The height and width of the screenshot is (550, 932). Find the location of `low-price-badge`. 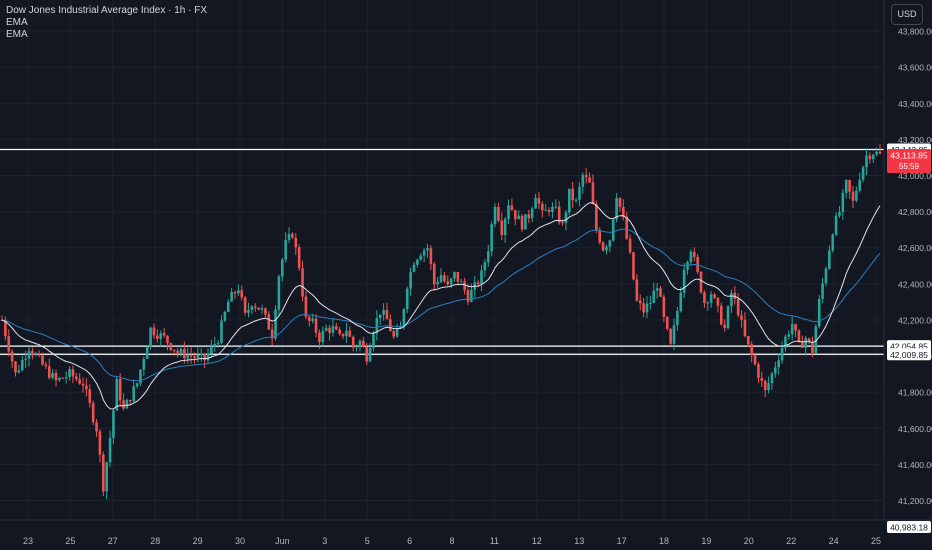

low-price-badge is located at coordinates (909, 527).